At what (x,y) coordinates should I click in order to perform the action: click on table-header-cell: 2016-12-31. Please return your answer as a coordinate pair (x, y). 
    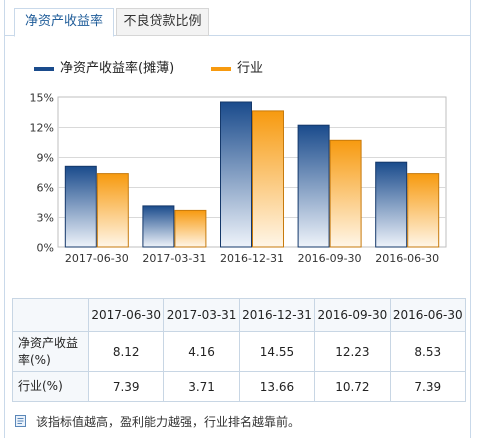
    Looking at the image, I should click on (277, 315).